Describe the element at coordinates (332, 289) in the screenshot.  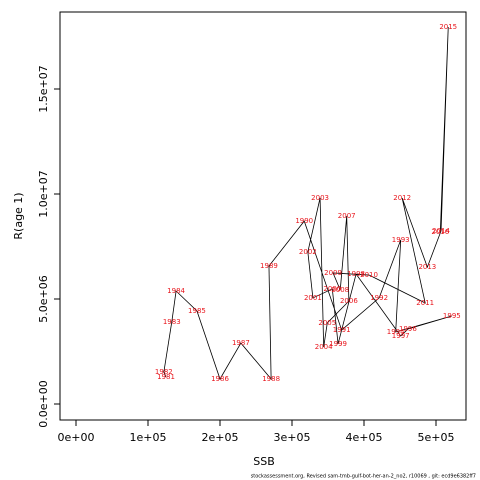
I see `point-label: 2000` at that location.